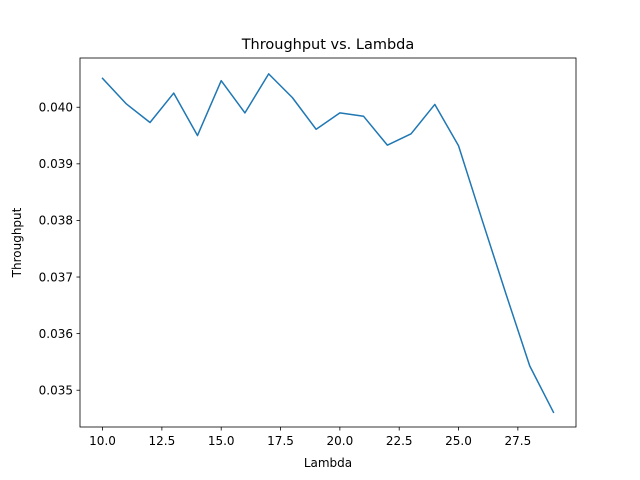 This screenshot has height=480, width=640. Describe the element at coordinates (162, 441) in the screenshot. I see `x-tick-label: 12.5` at that location.